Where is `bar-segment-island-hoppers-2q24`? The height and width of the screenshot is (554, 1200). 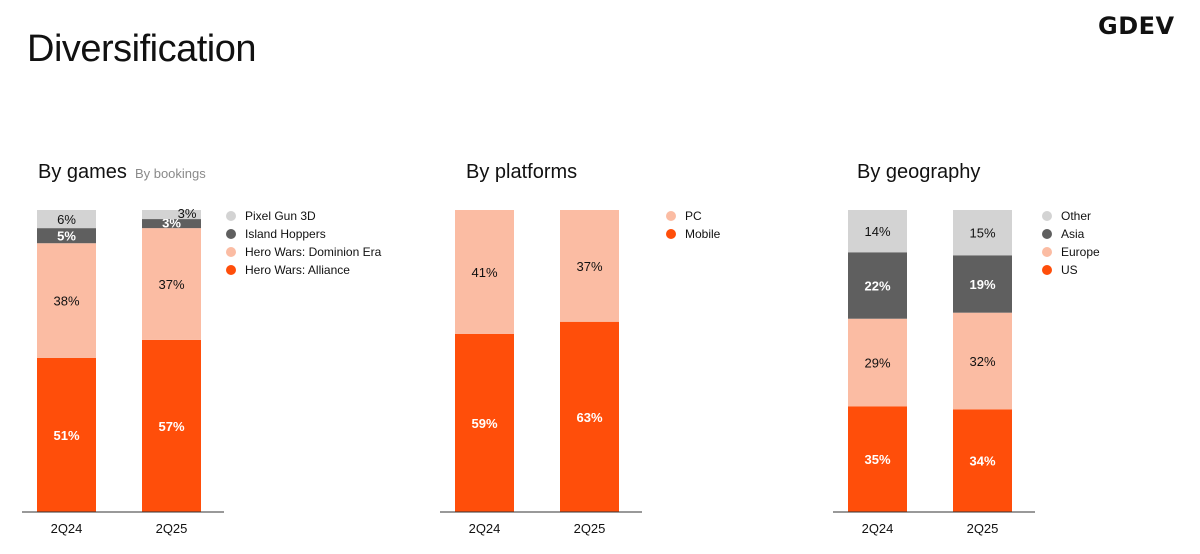 bar-segment-island-hoppers-2q24 is located at coordinates (66, 236).